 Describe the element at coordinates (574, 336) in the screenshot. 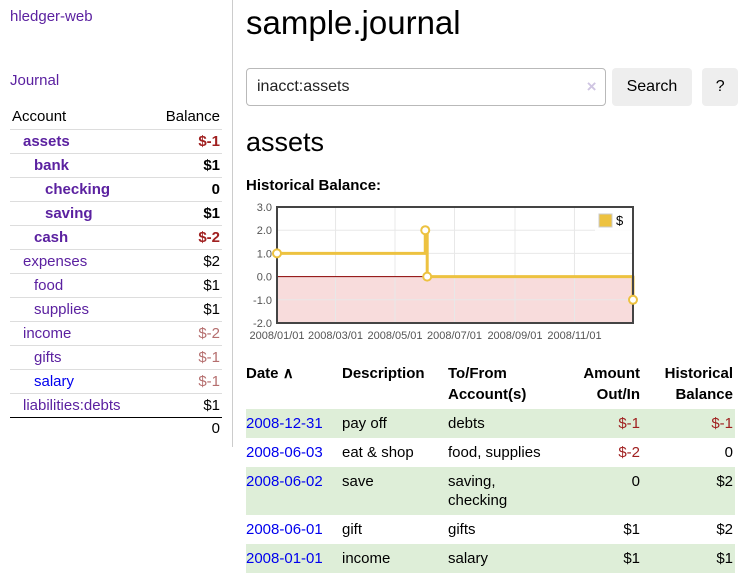

I see `x-axis-tick-label: 2008/11/01` at that location.